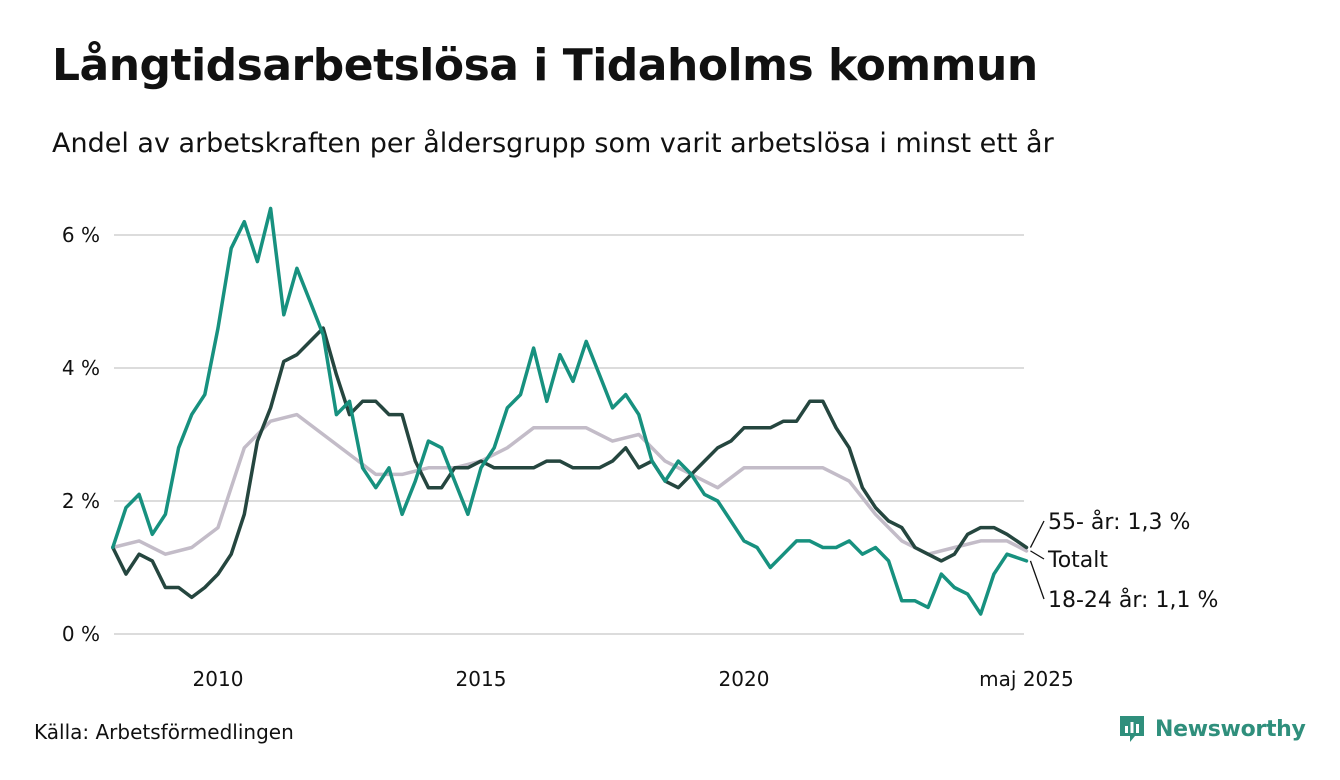  Describe the element at coordinates (164, 732) in the screenshot. I see `source-note: Källa: Arbetsförmedlingen` at that location.